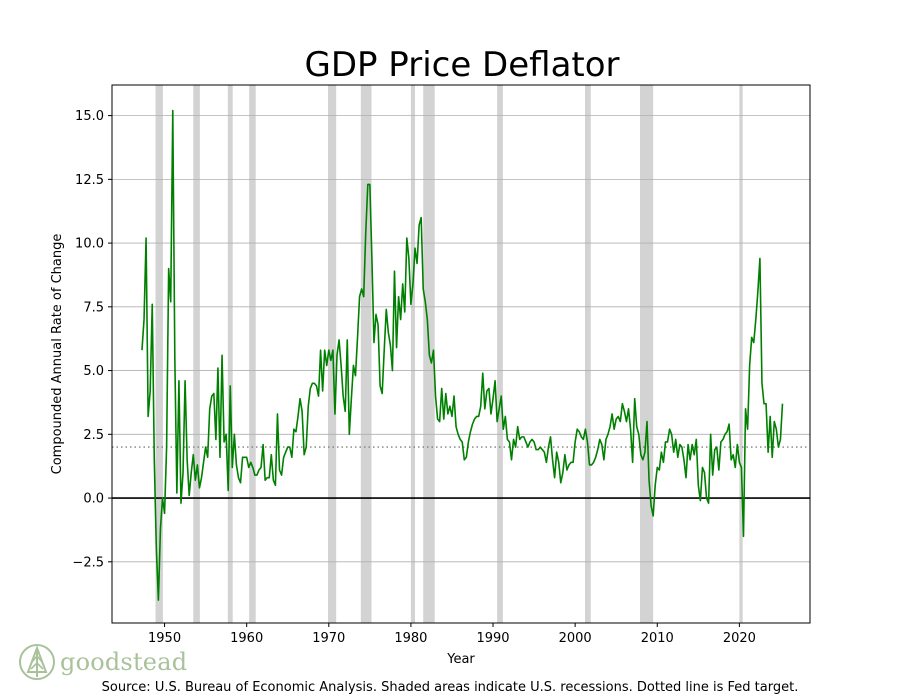 The width and height of the screenshot is (900, 700). What do you see at coordinates (492, 638) in the screenshot?
I see `x-tick-label: 1990` at bounding box center [492, 638].